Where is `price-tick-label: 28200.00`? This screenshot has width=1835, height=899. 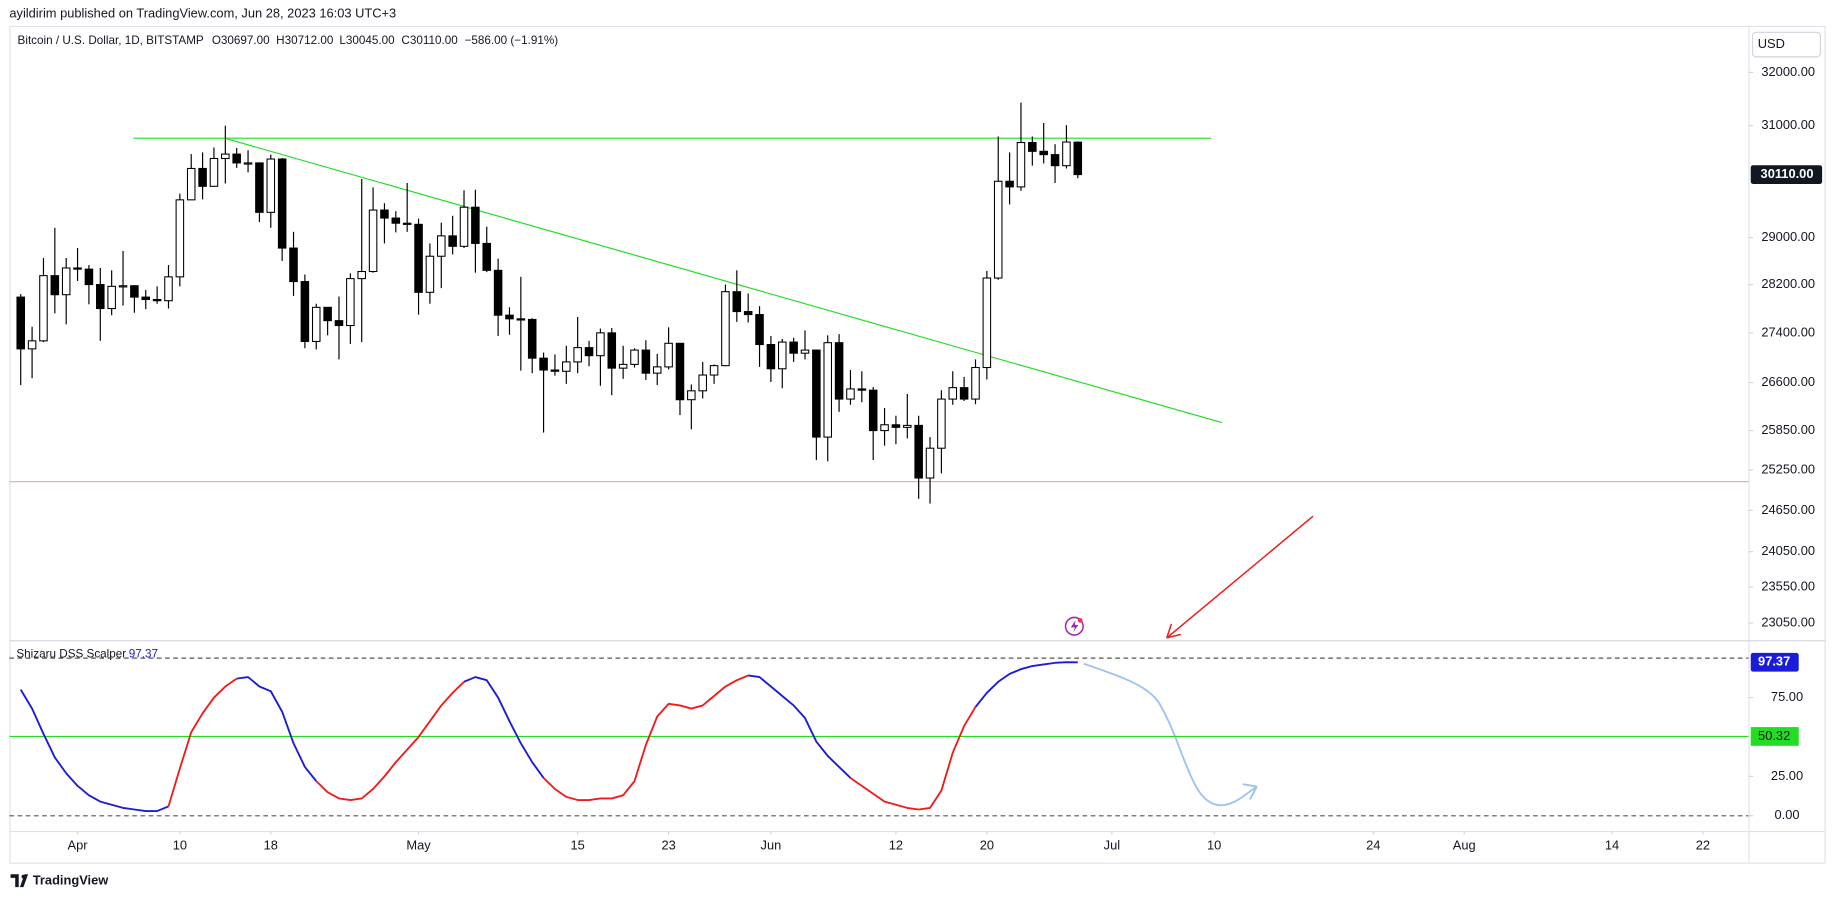
price-tick-label: 28200.00 is located at coordinates (1788, 283).